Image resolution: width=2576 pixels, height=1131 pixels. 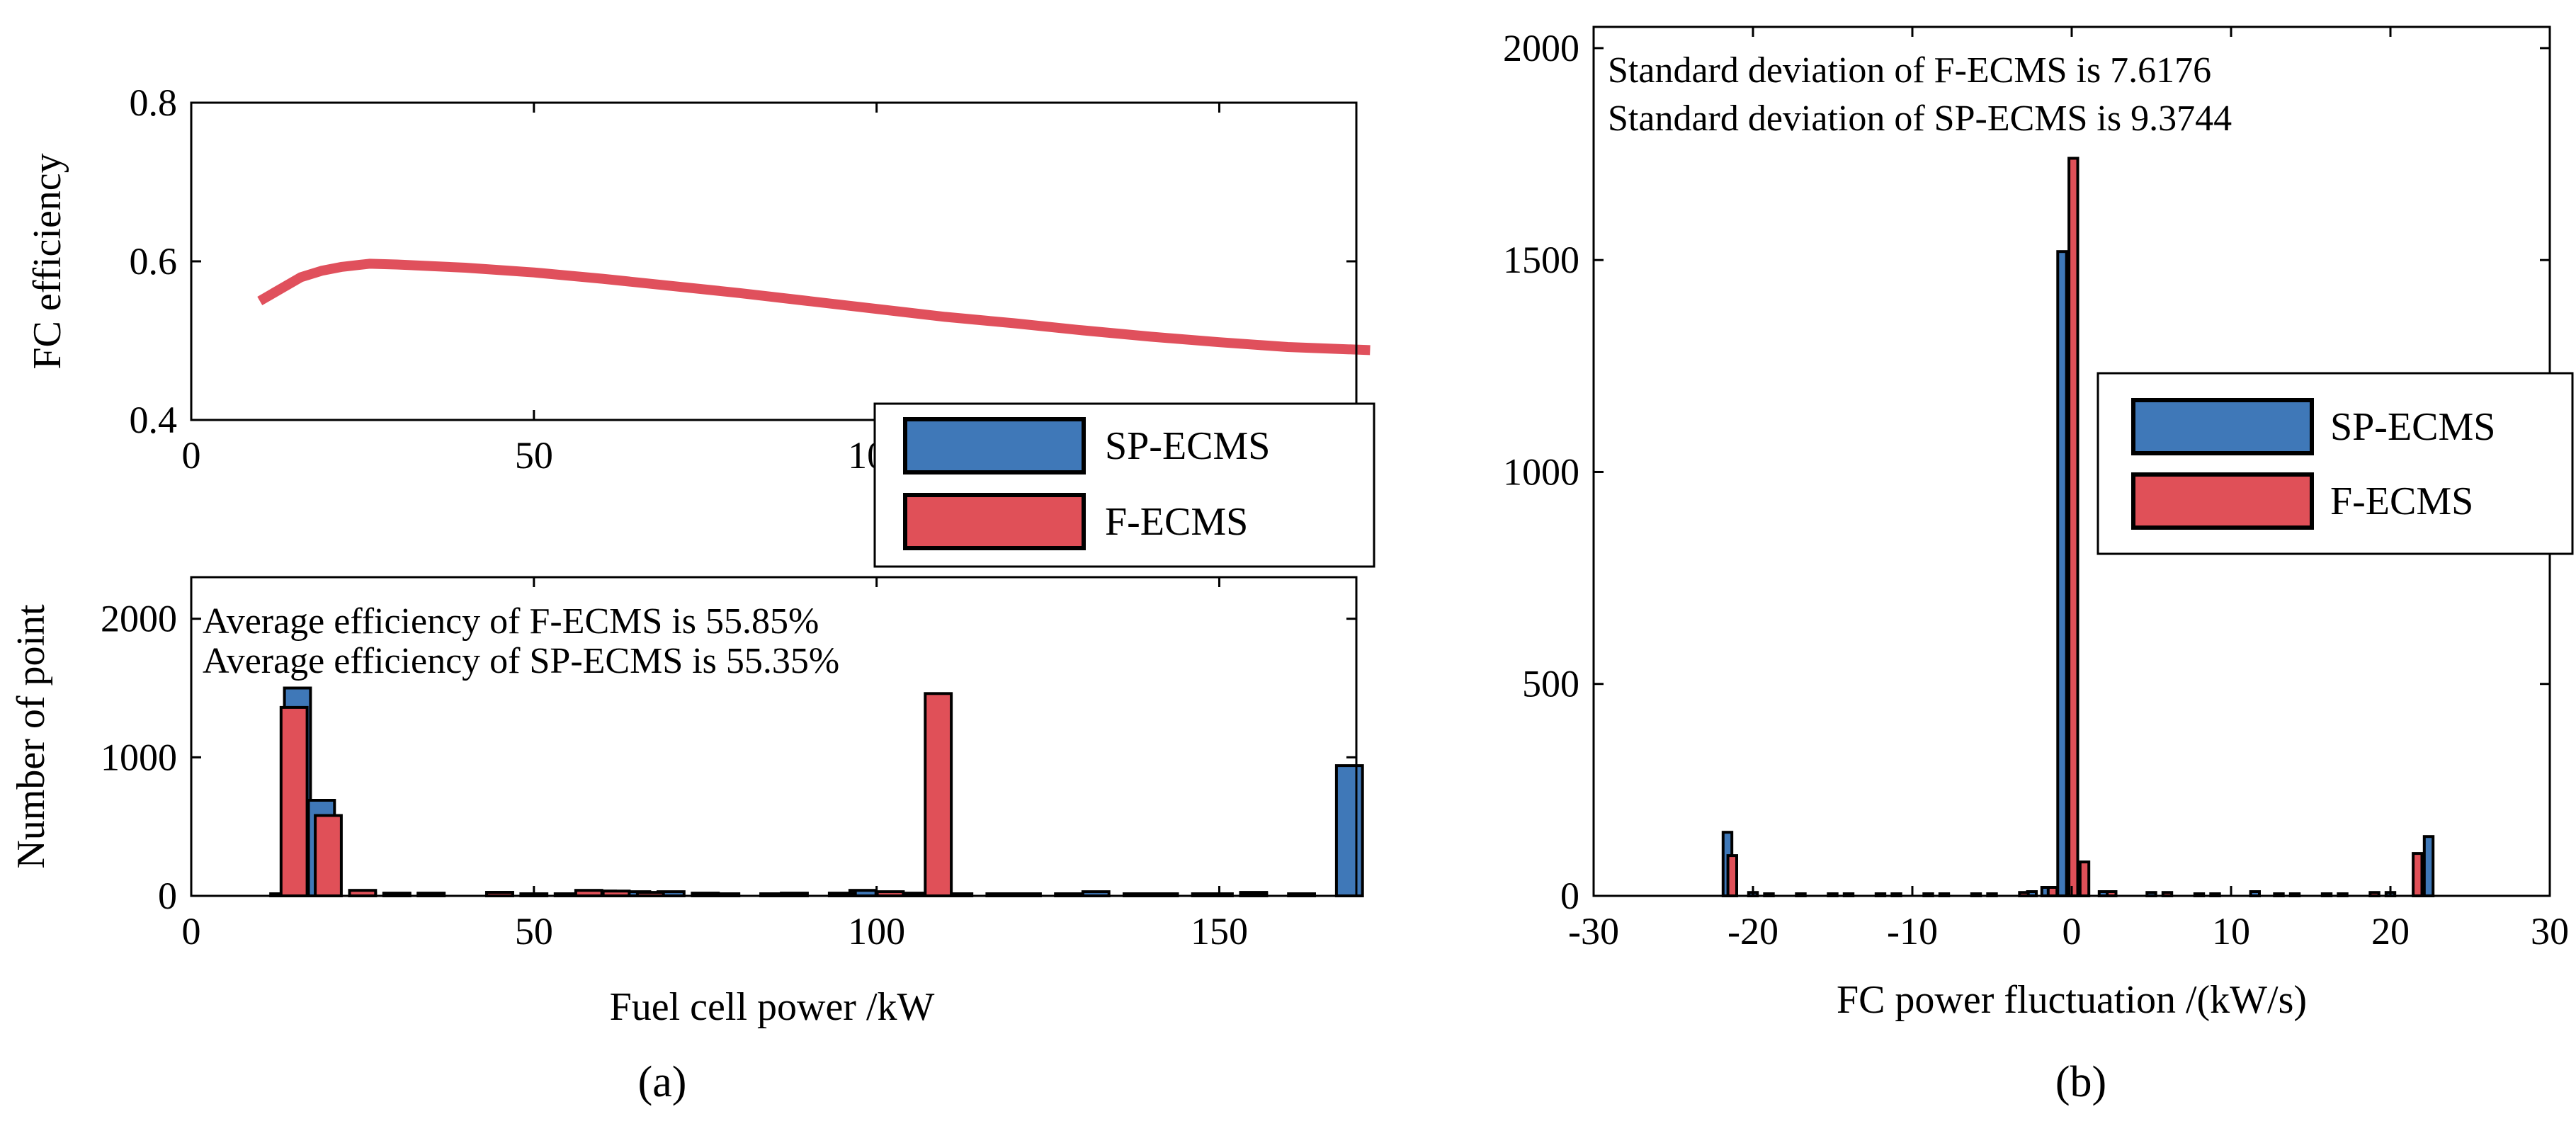 What do you see at coordinates (1176, 522) in the screenshot?
I see `left-legend-f-label: F-ECMS` at bounding box center [1176, 522].